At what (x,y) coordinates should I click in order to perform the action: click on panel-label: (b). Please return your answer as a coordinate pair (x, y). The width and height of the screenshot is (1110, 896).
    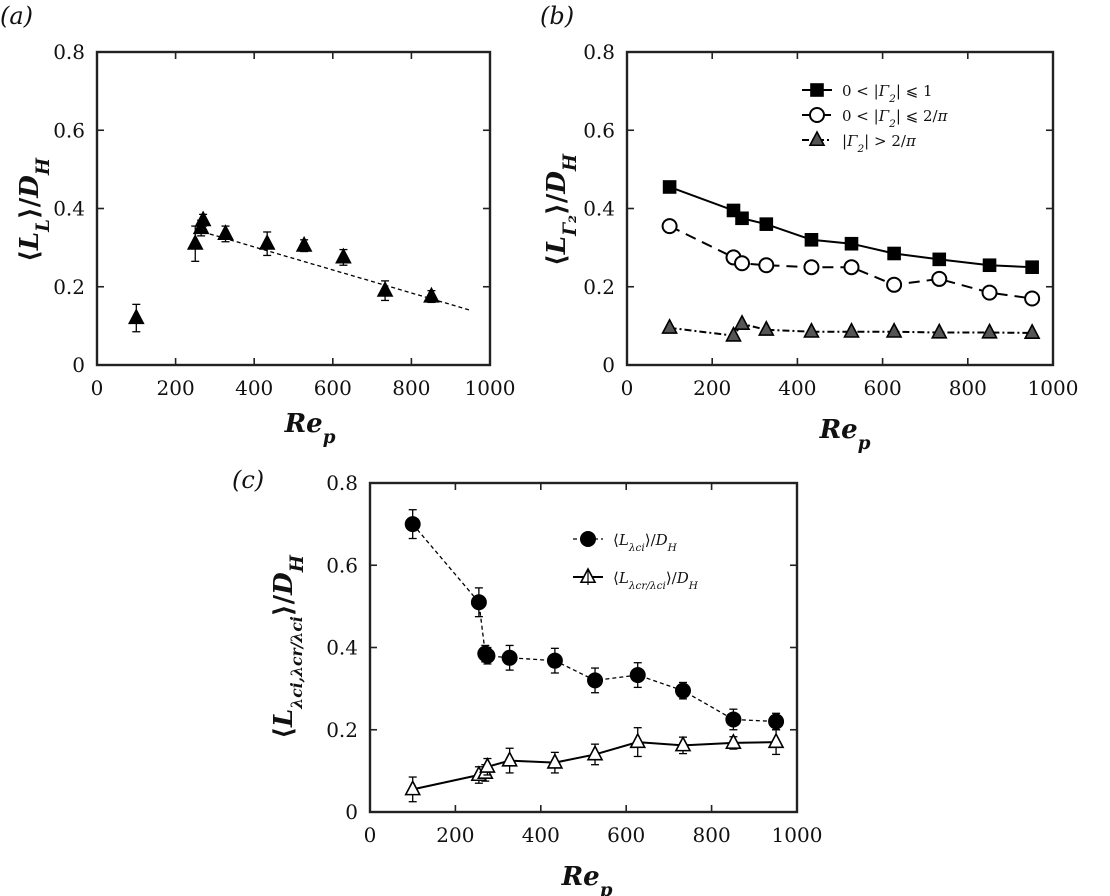
    Looking at the image, I should click on (557, 16).